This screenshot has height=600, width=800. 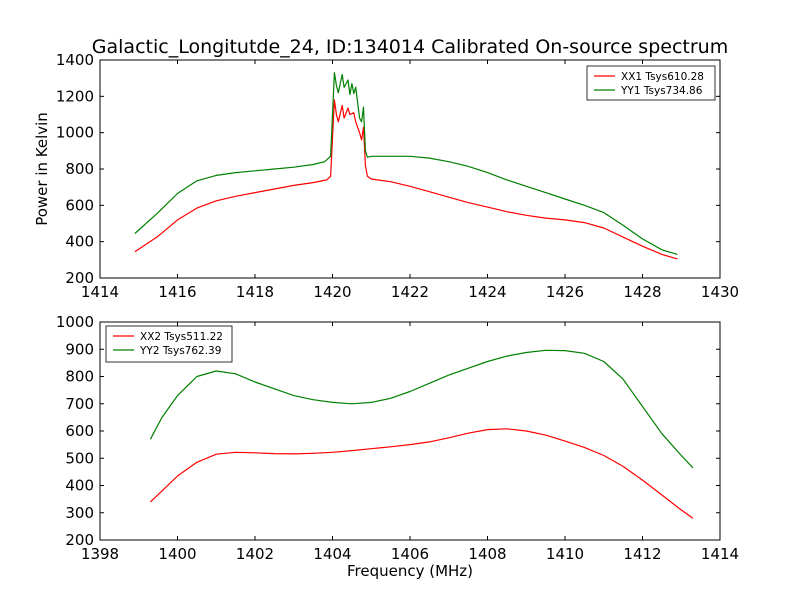 What do you see at coordinates (79, 205) in the screenshot?
I see `top-y-tick-label: 600` at bounding box center [79, 205].